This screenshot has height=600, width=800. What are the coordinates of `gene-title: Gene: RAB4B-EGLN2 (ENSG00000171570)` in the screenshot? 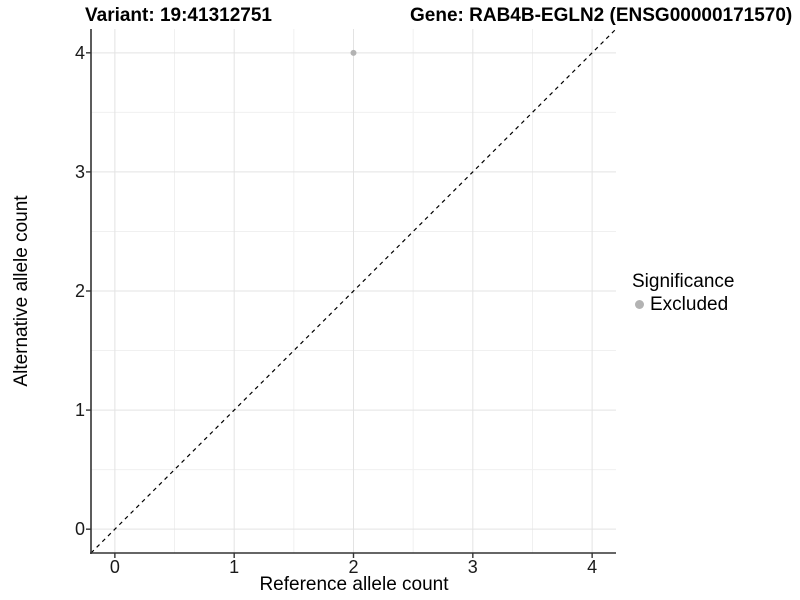 It's located at (601, 15).